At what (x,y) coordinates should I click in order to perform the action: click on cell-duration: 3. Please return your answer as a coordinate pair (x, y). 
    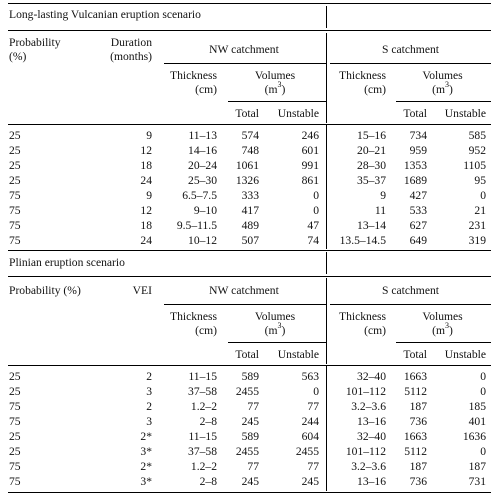
    Looking at the image, I should click on (149, 391).